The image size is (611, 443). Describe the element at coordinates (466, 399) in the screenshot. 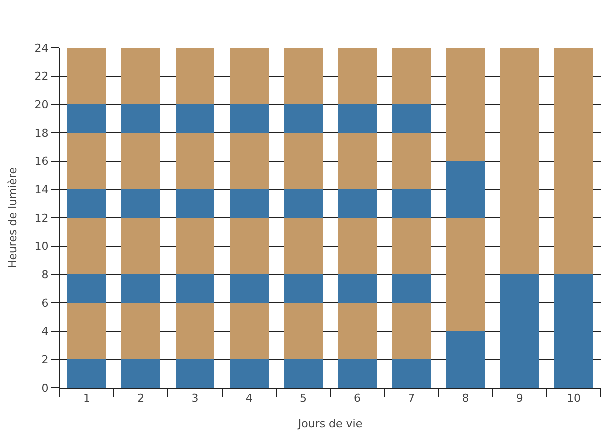

I see `x-tick-label: 8` at that location.